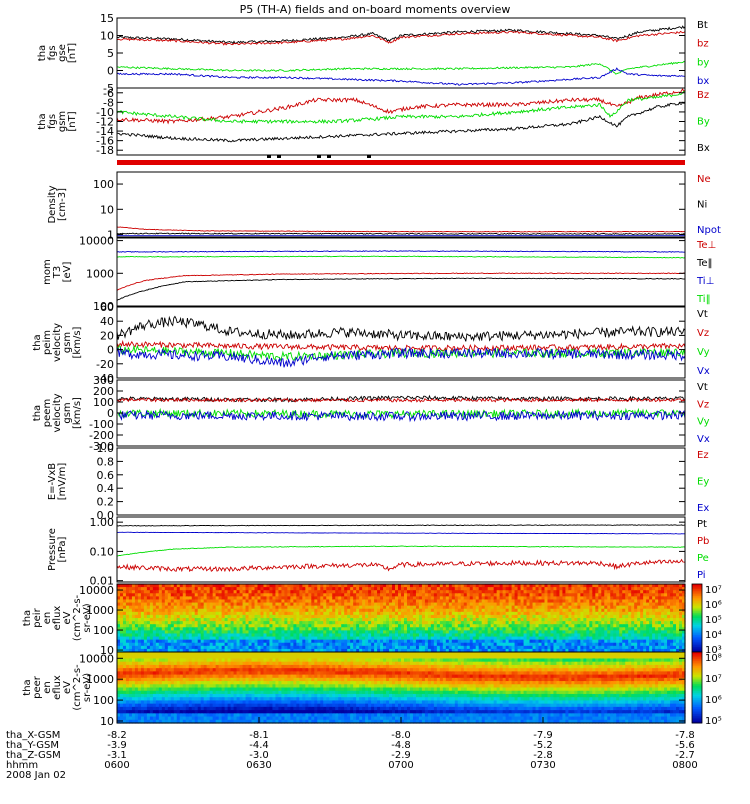 The image size is (750, 804). I want to click on y-tick-label: 1000, so click(100, 273).